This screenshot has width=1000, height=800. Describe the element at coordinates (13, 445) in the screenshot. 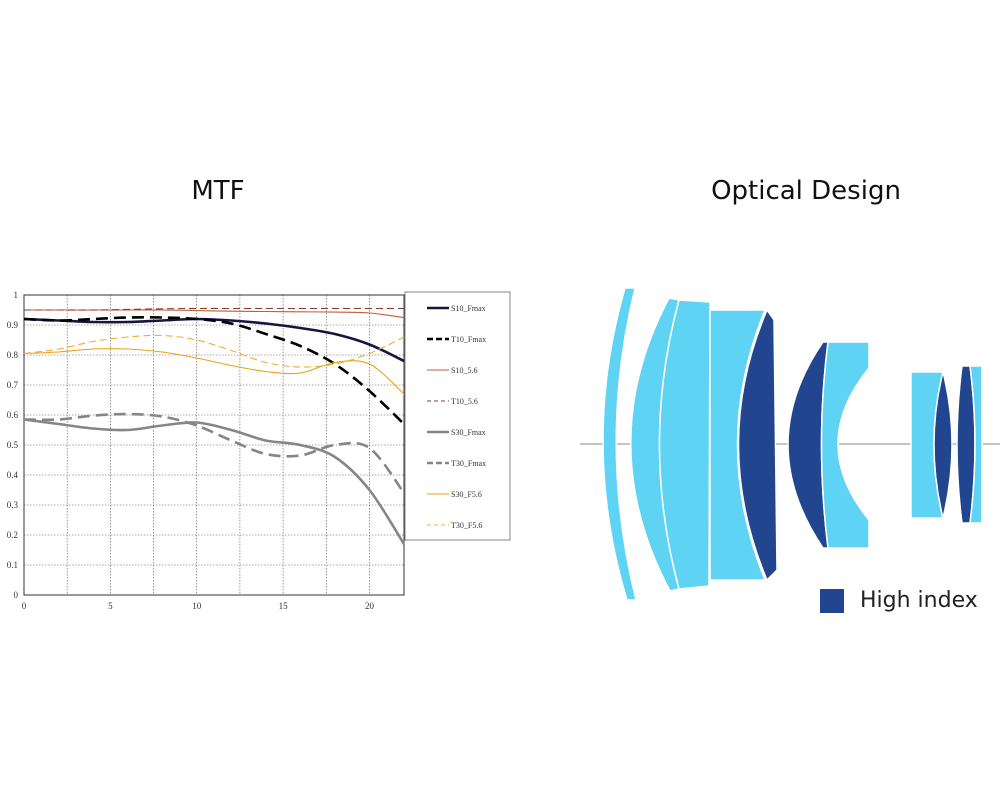

I see `y-tick-label: 0.5` at that location.